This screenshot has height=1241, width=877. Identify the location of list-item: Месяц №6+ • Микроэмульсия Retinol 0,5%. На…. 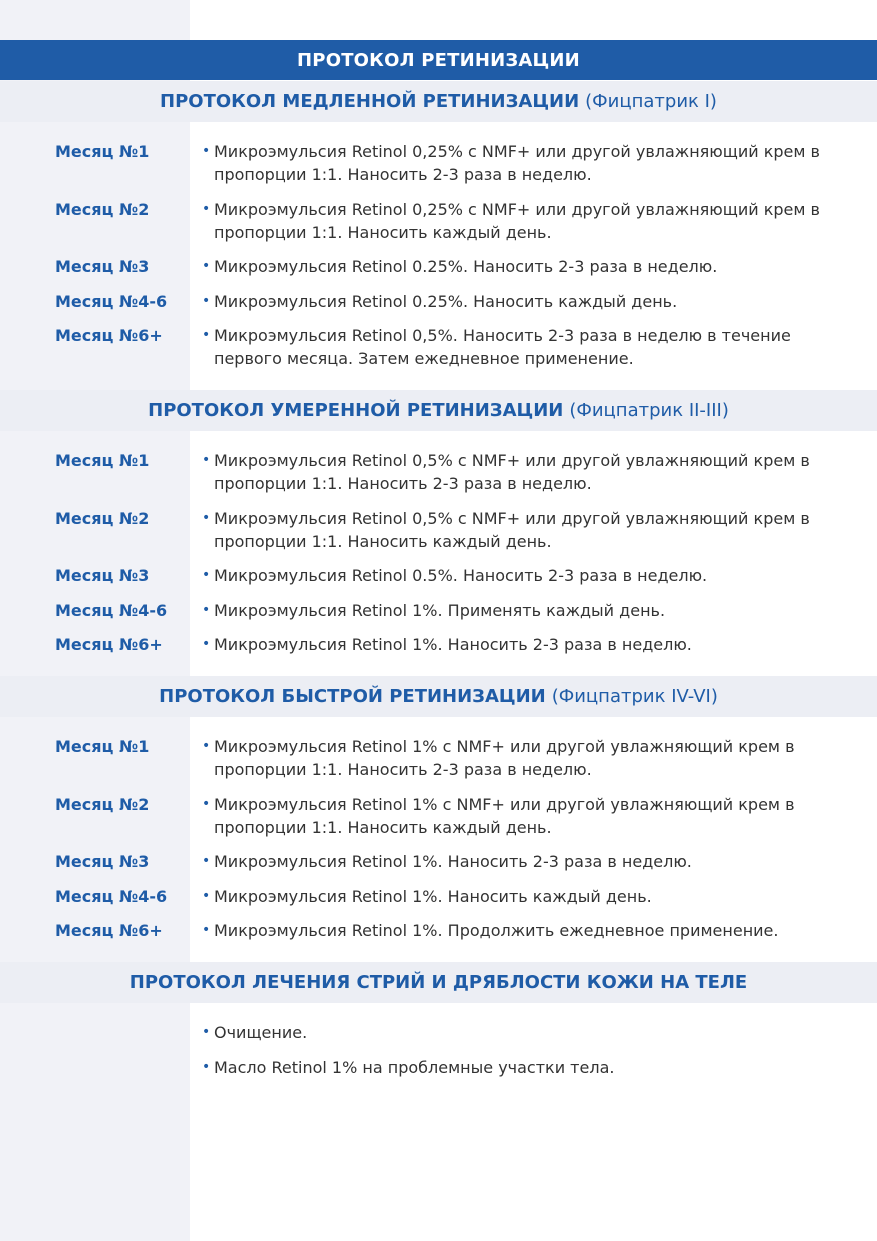
(438, 347).